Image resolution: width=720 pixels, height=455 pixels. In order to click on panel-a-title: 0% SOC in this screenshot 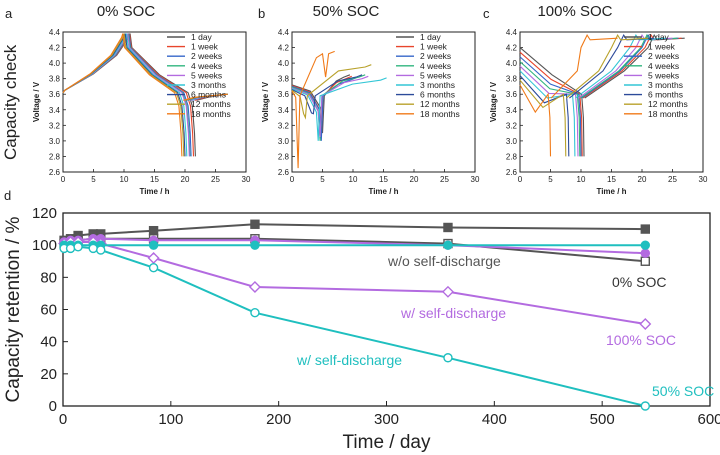, I will do `click(126, 11)`.